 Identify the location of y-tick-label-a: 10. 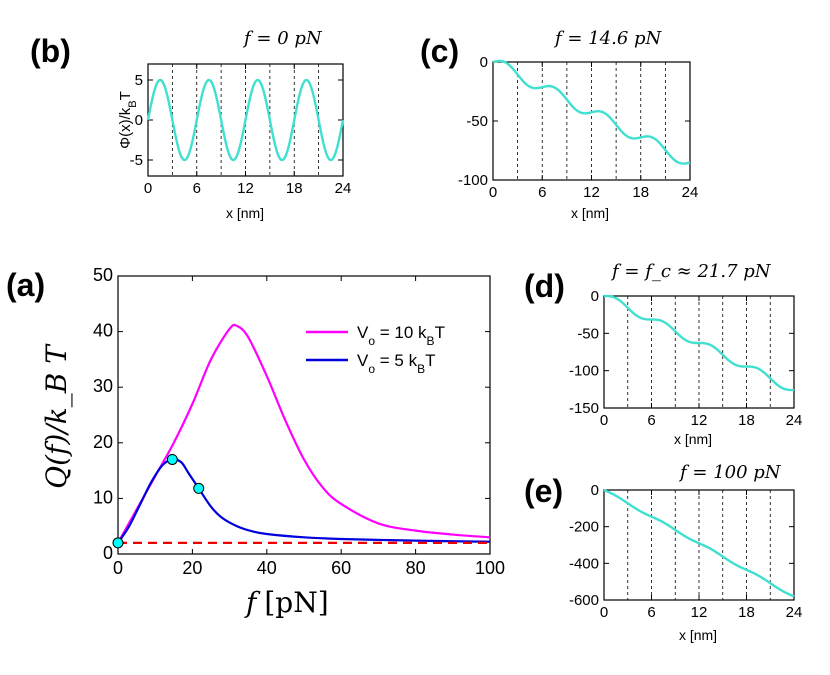
(103, 497).